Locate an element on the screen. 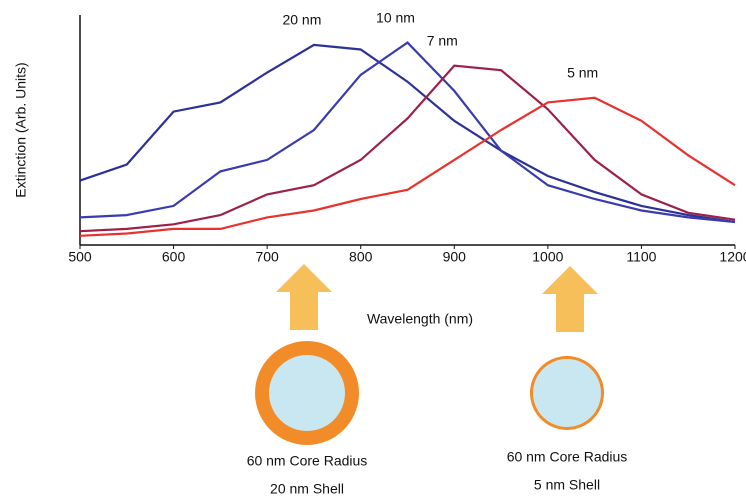 Image resolution: width=746 pixels, height=500 pixels. annotation: 20 nm Shell is located at coordinates (307, 489).